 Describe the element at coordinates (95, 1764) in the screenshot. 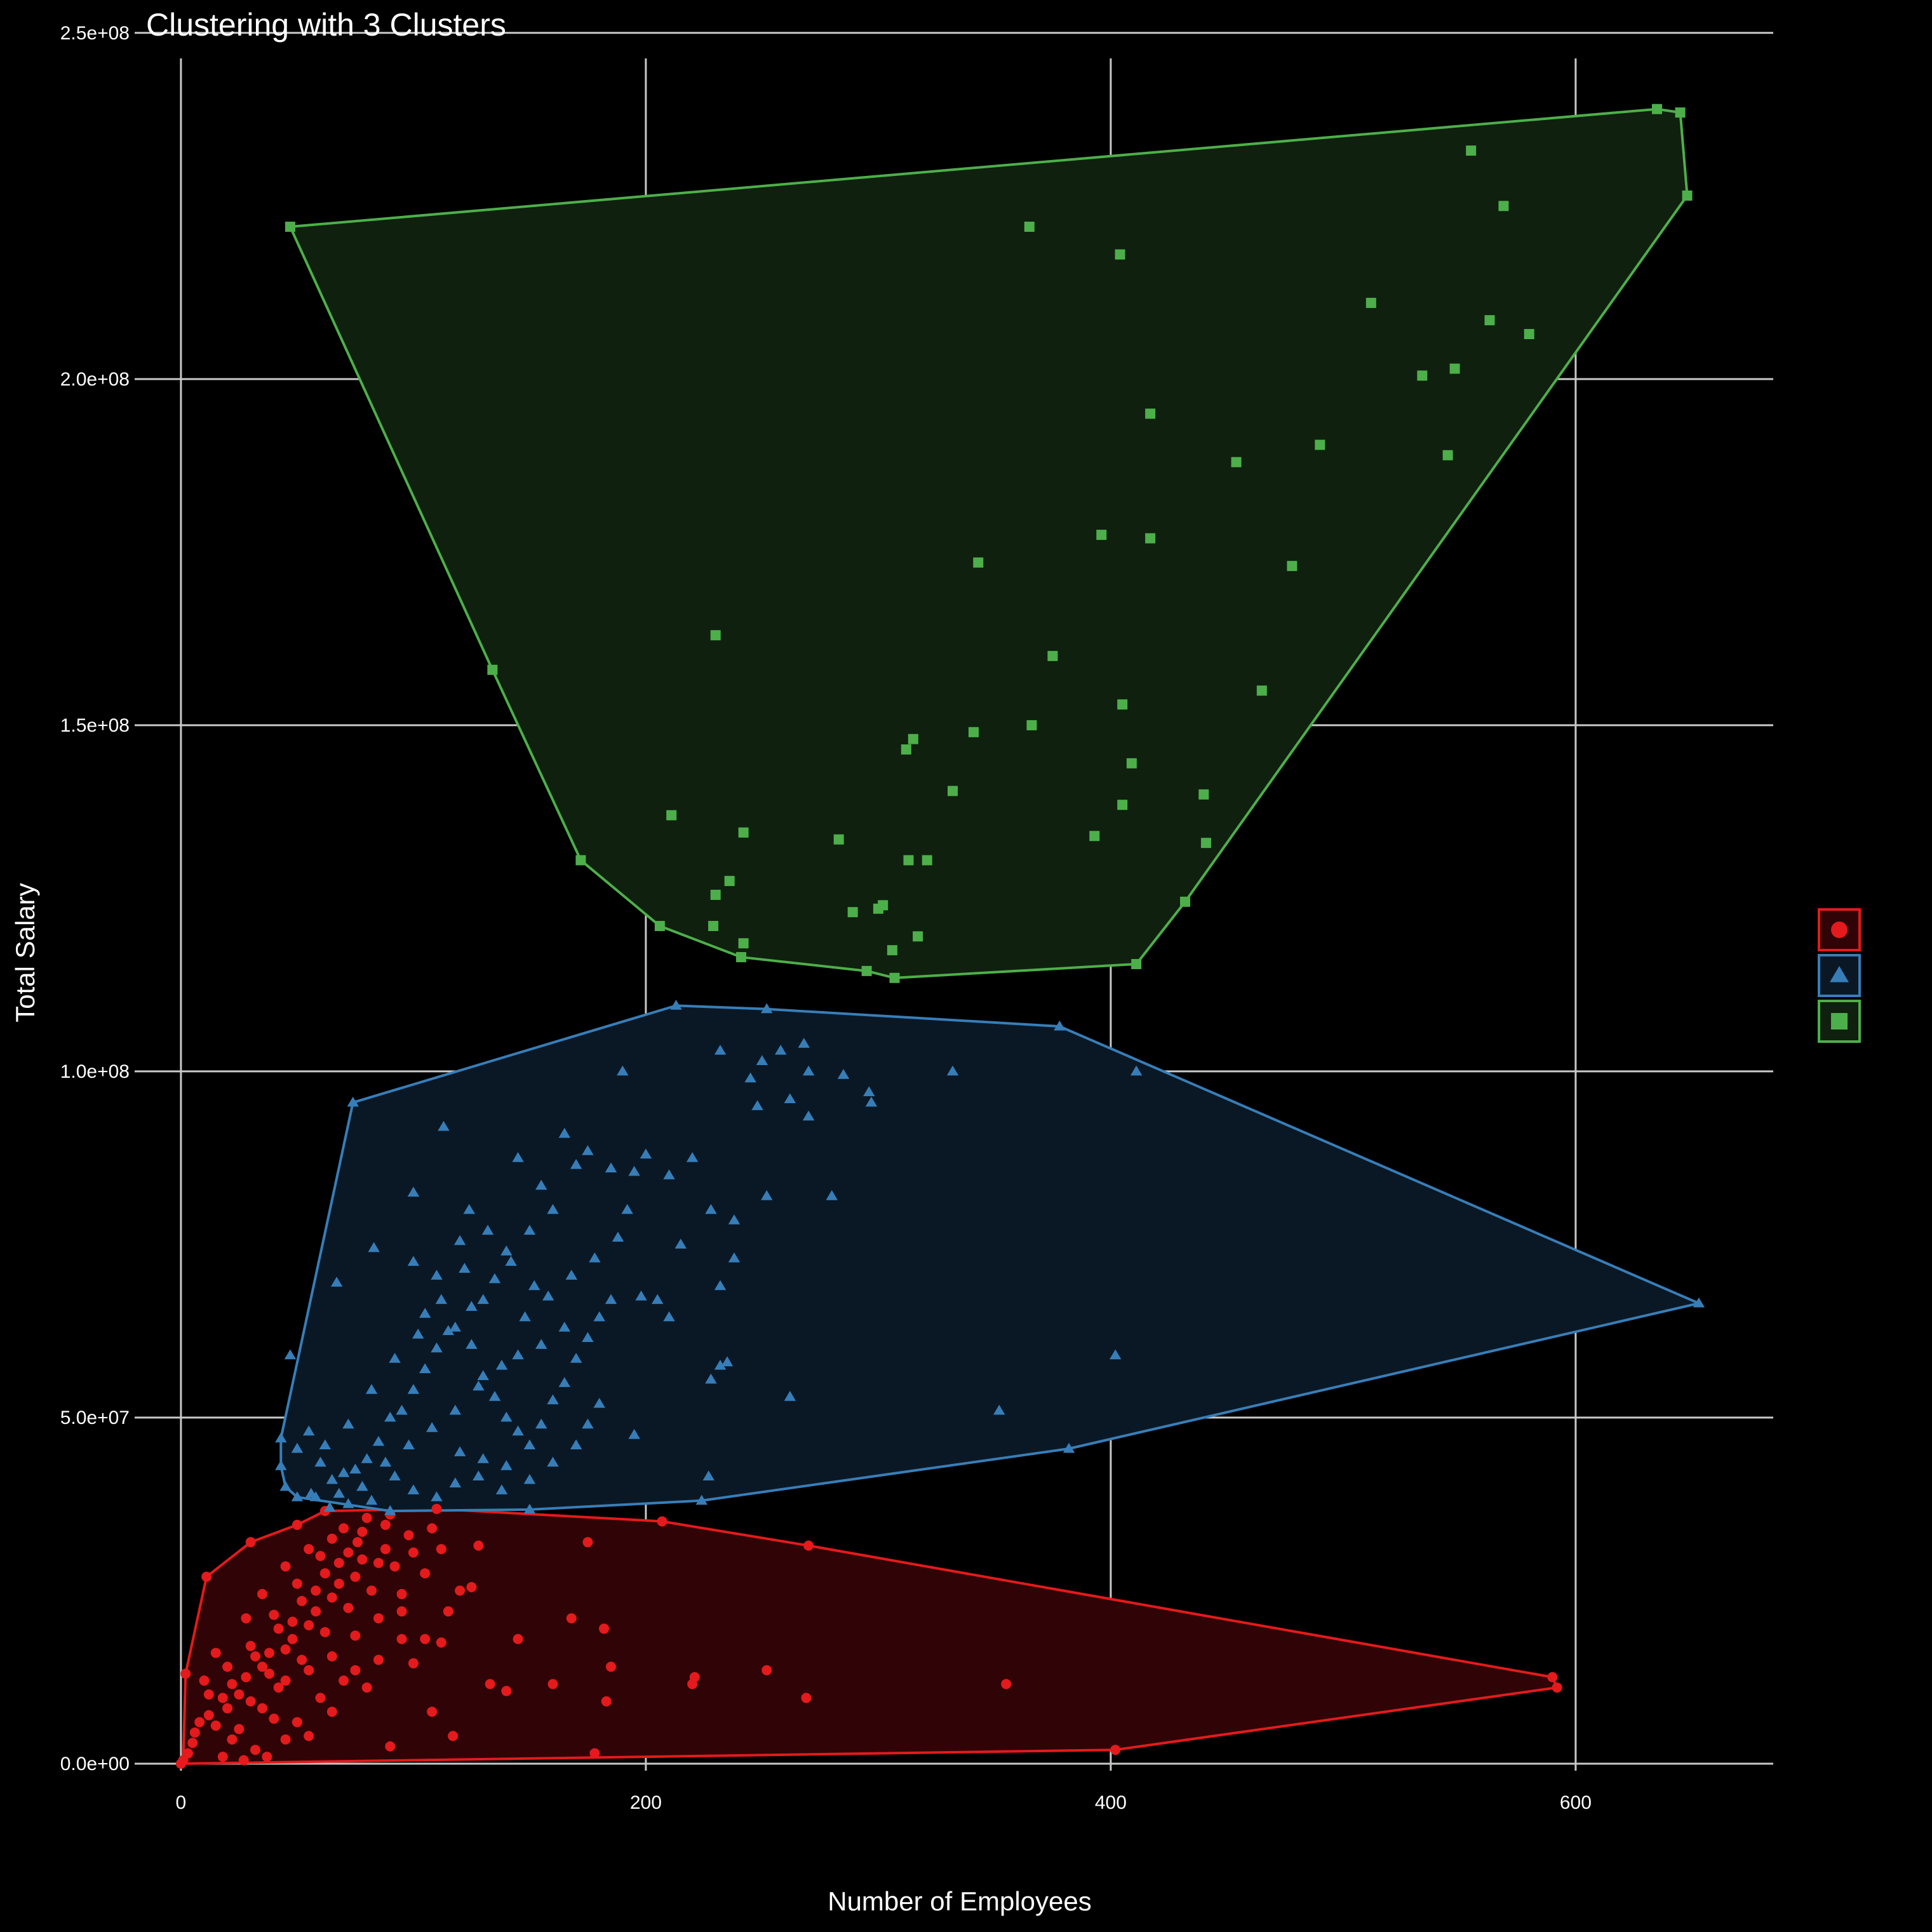

I see `y-tick-label: 0.0e+00` at that location.